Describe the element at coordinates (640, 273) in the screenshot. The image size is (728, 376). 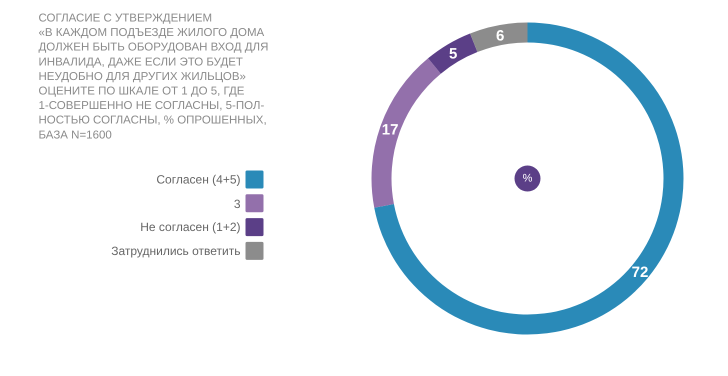
I see `data-label: 72` at that location.